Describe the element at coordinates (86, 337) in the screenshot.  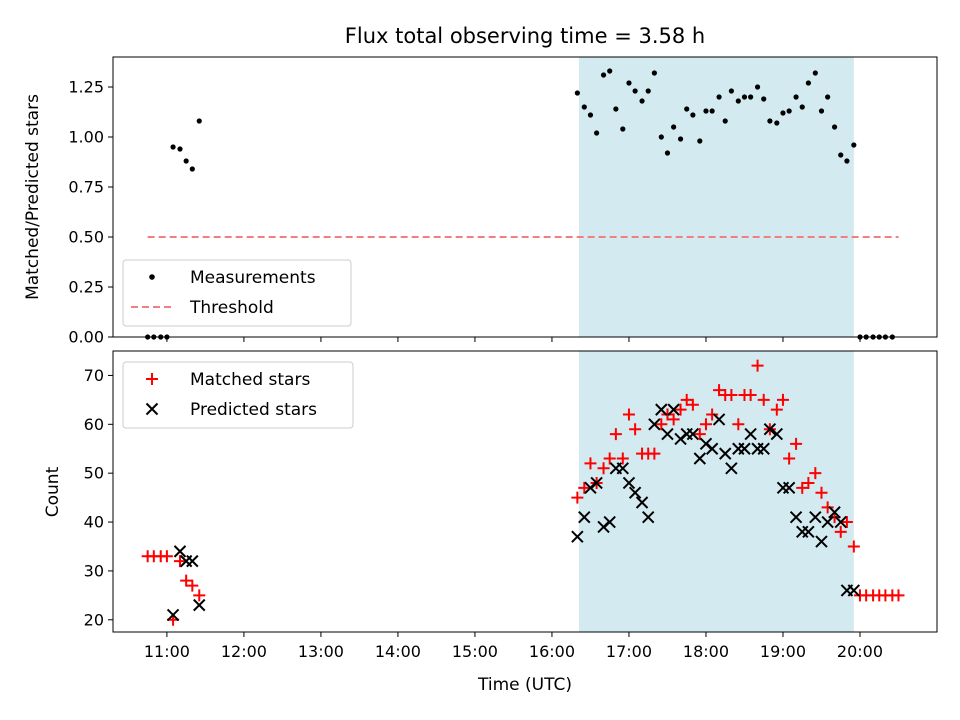
I see `y-tick-label: 0.00` at that location.